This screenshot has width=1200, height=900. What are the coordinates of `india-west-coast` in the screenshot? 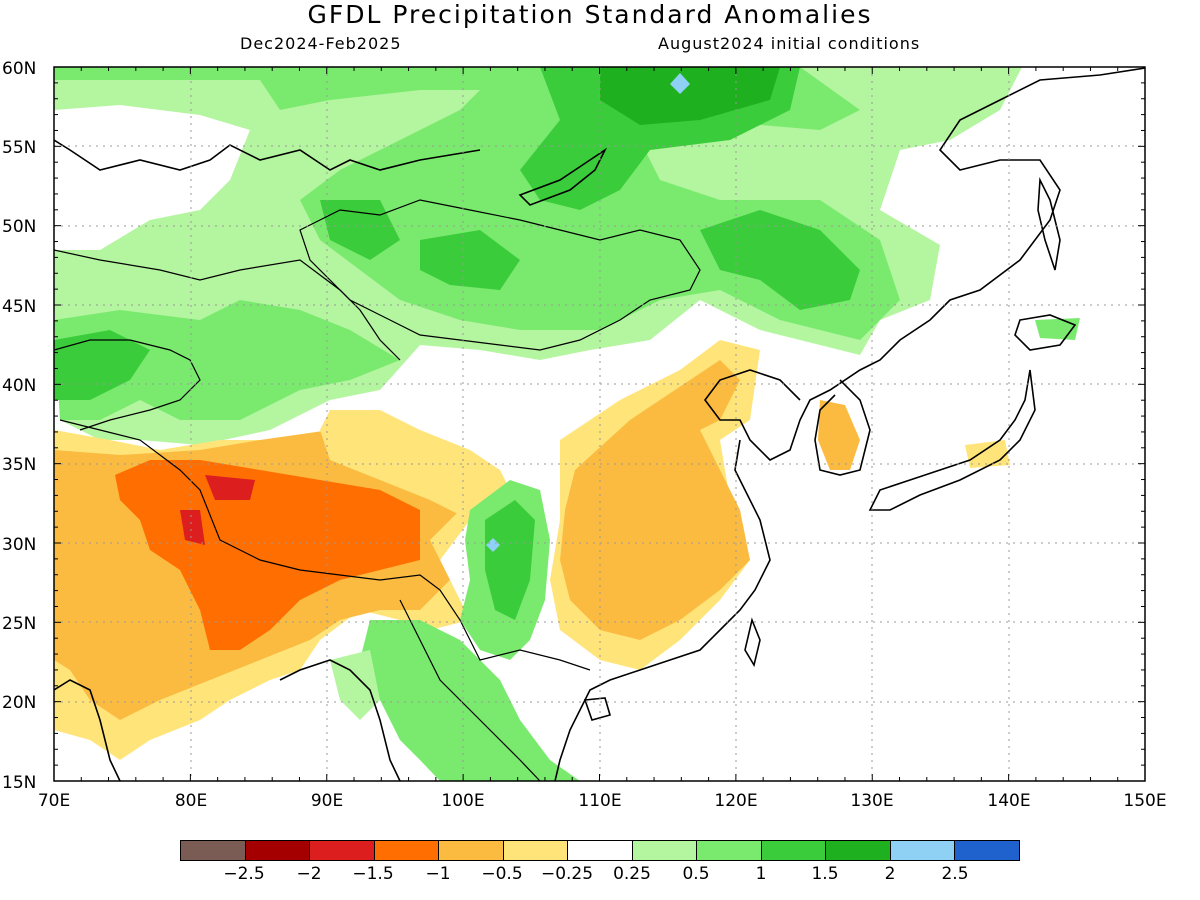 It's located at (87, 730).